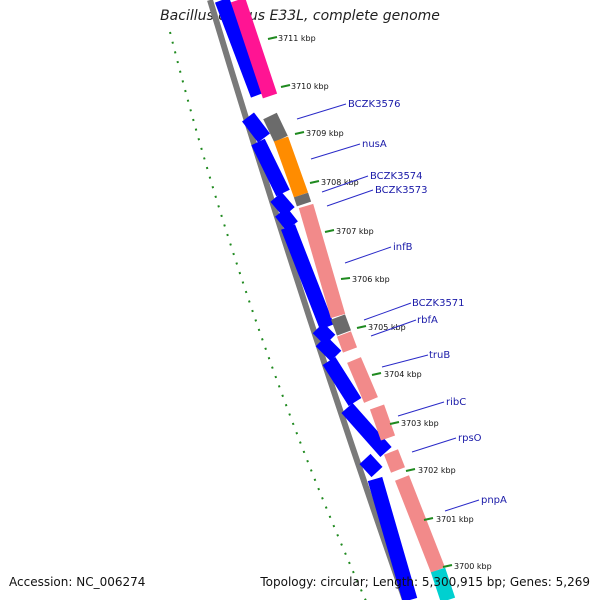 The image size is (600, 600). Describe the element at coordinates (437, 470) in the screenshot. I see `kbp-label: 3702 kbp` at that location.